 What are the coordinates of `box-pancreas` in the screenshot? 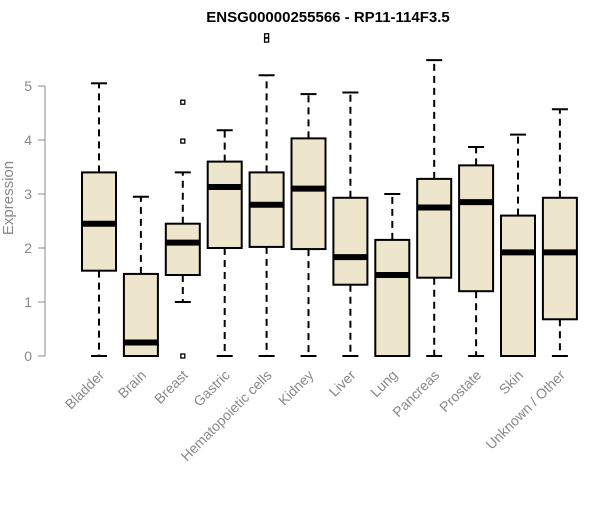 It's located at (434, 208).